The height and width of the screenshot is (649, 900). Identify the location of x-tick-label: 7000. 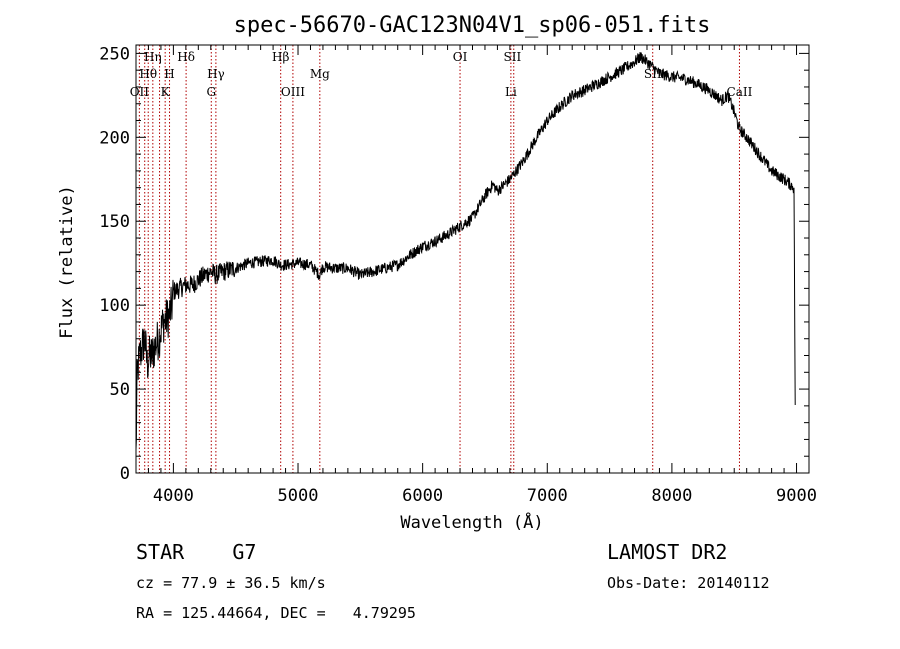
(547, 496).